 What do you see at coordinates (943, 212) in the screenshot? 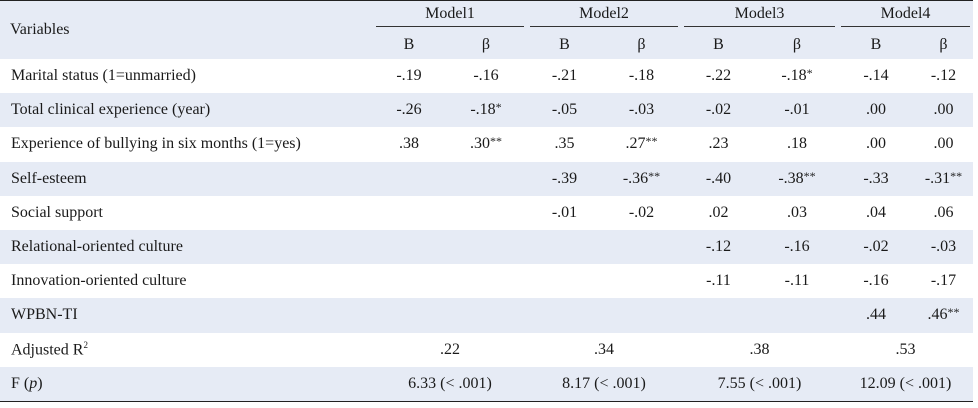
I see `m4-beta-cell: .06` at bounding box center [943, 212].